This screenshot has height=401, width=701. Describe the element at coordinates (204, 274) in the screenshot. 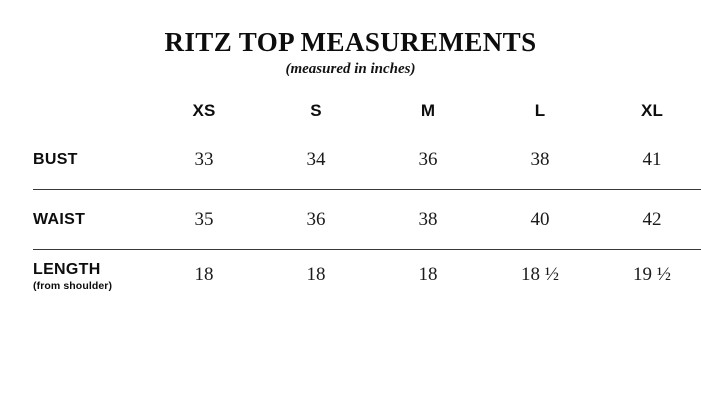

I see `cell-length-xs: 18` at that location.